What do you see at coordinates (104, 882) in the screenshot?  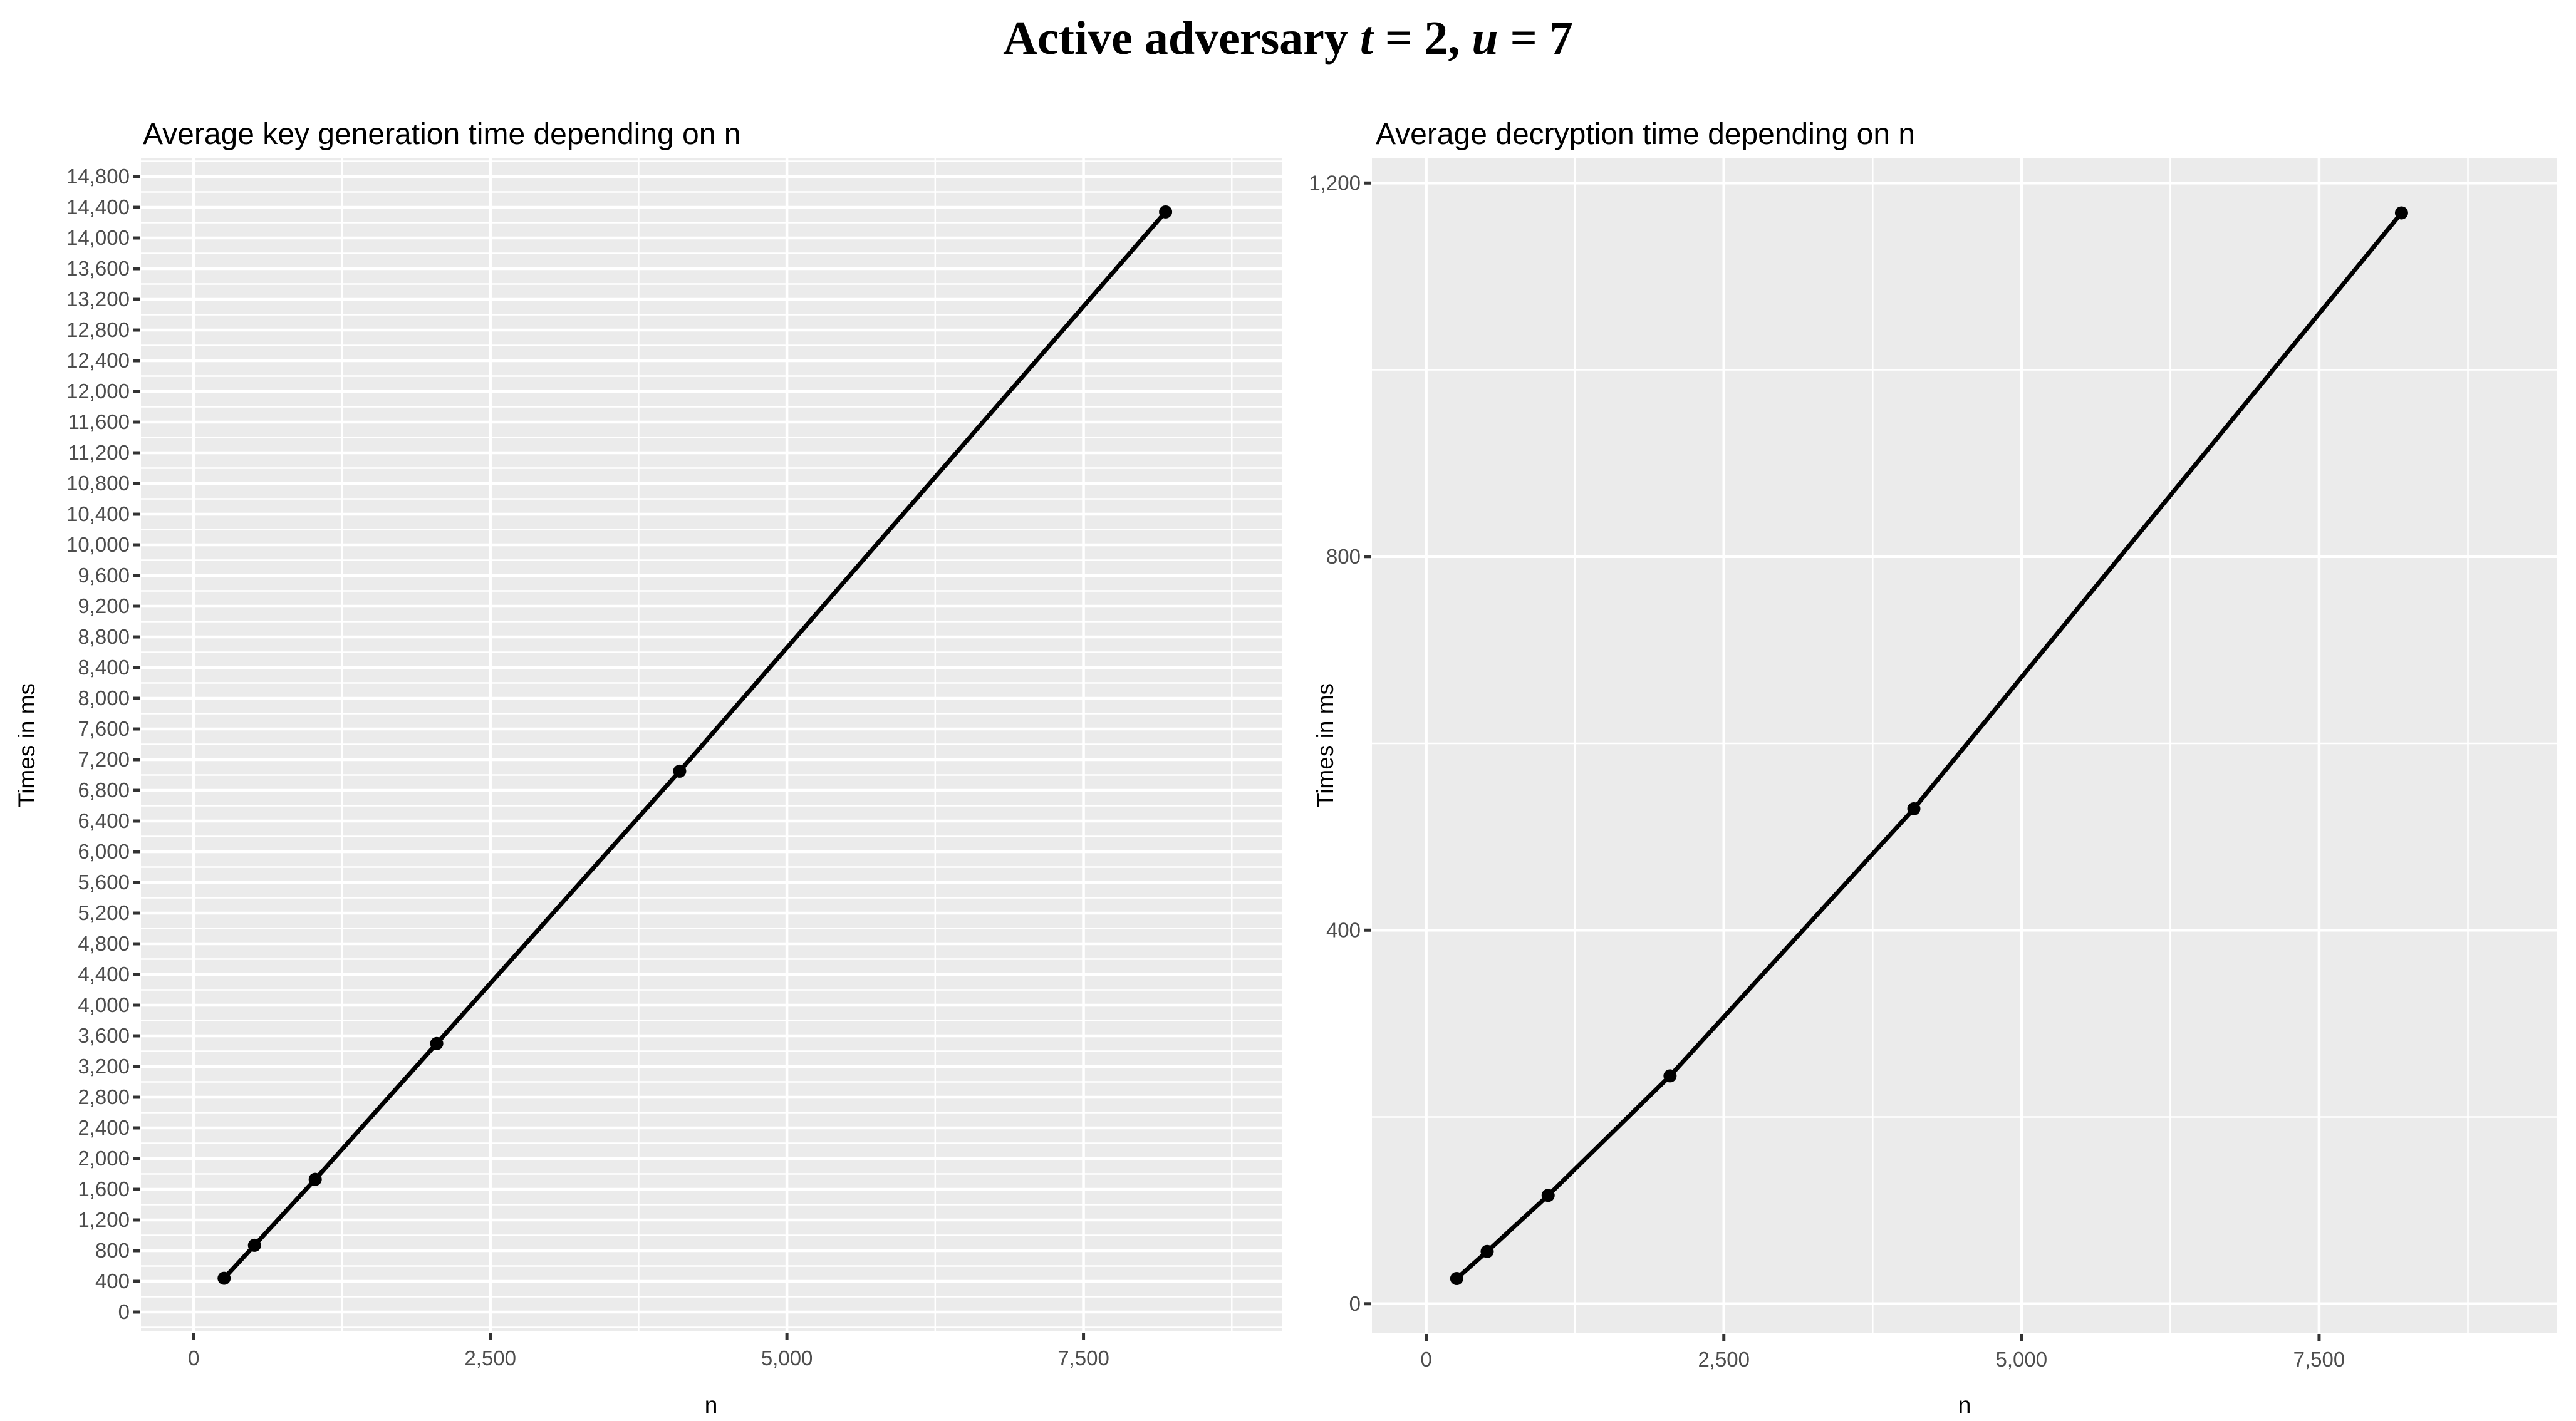 I see `y-tick-label: 5,600` at bounding box center [104, 882].